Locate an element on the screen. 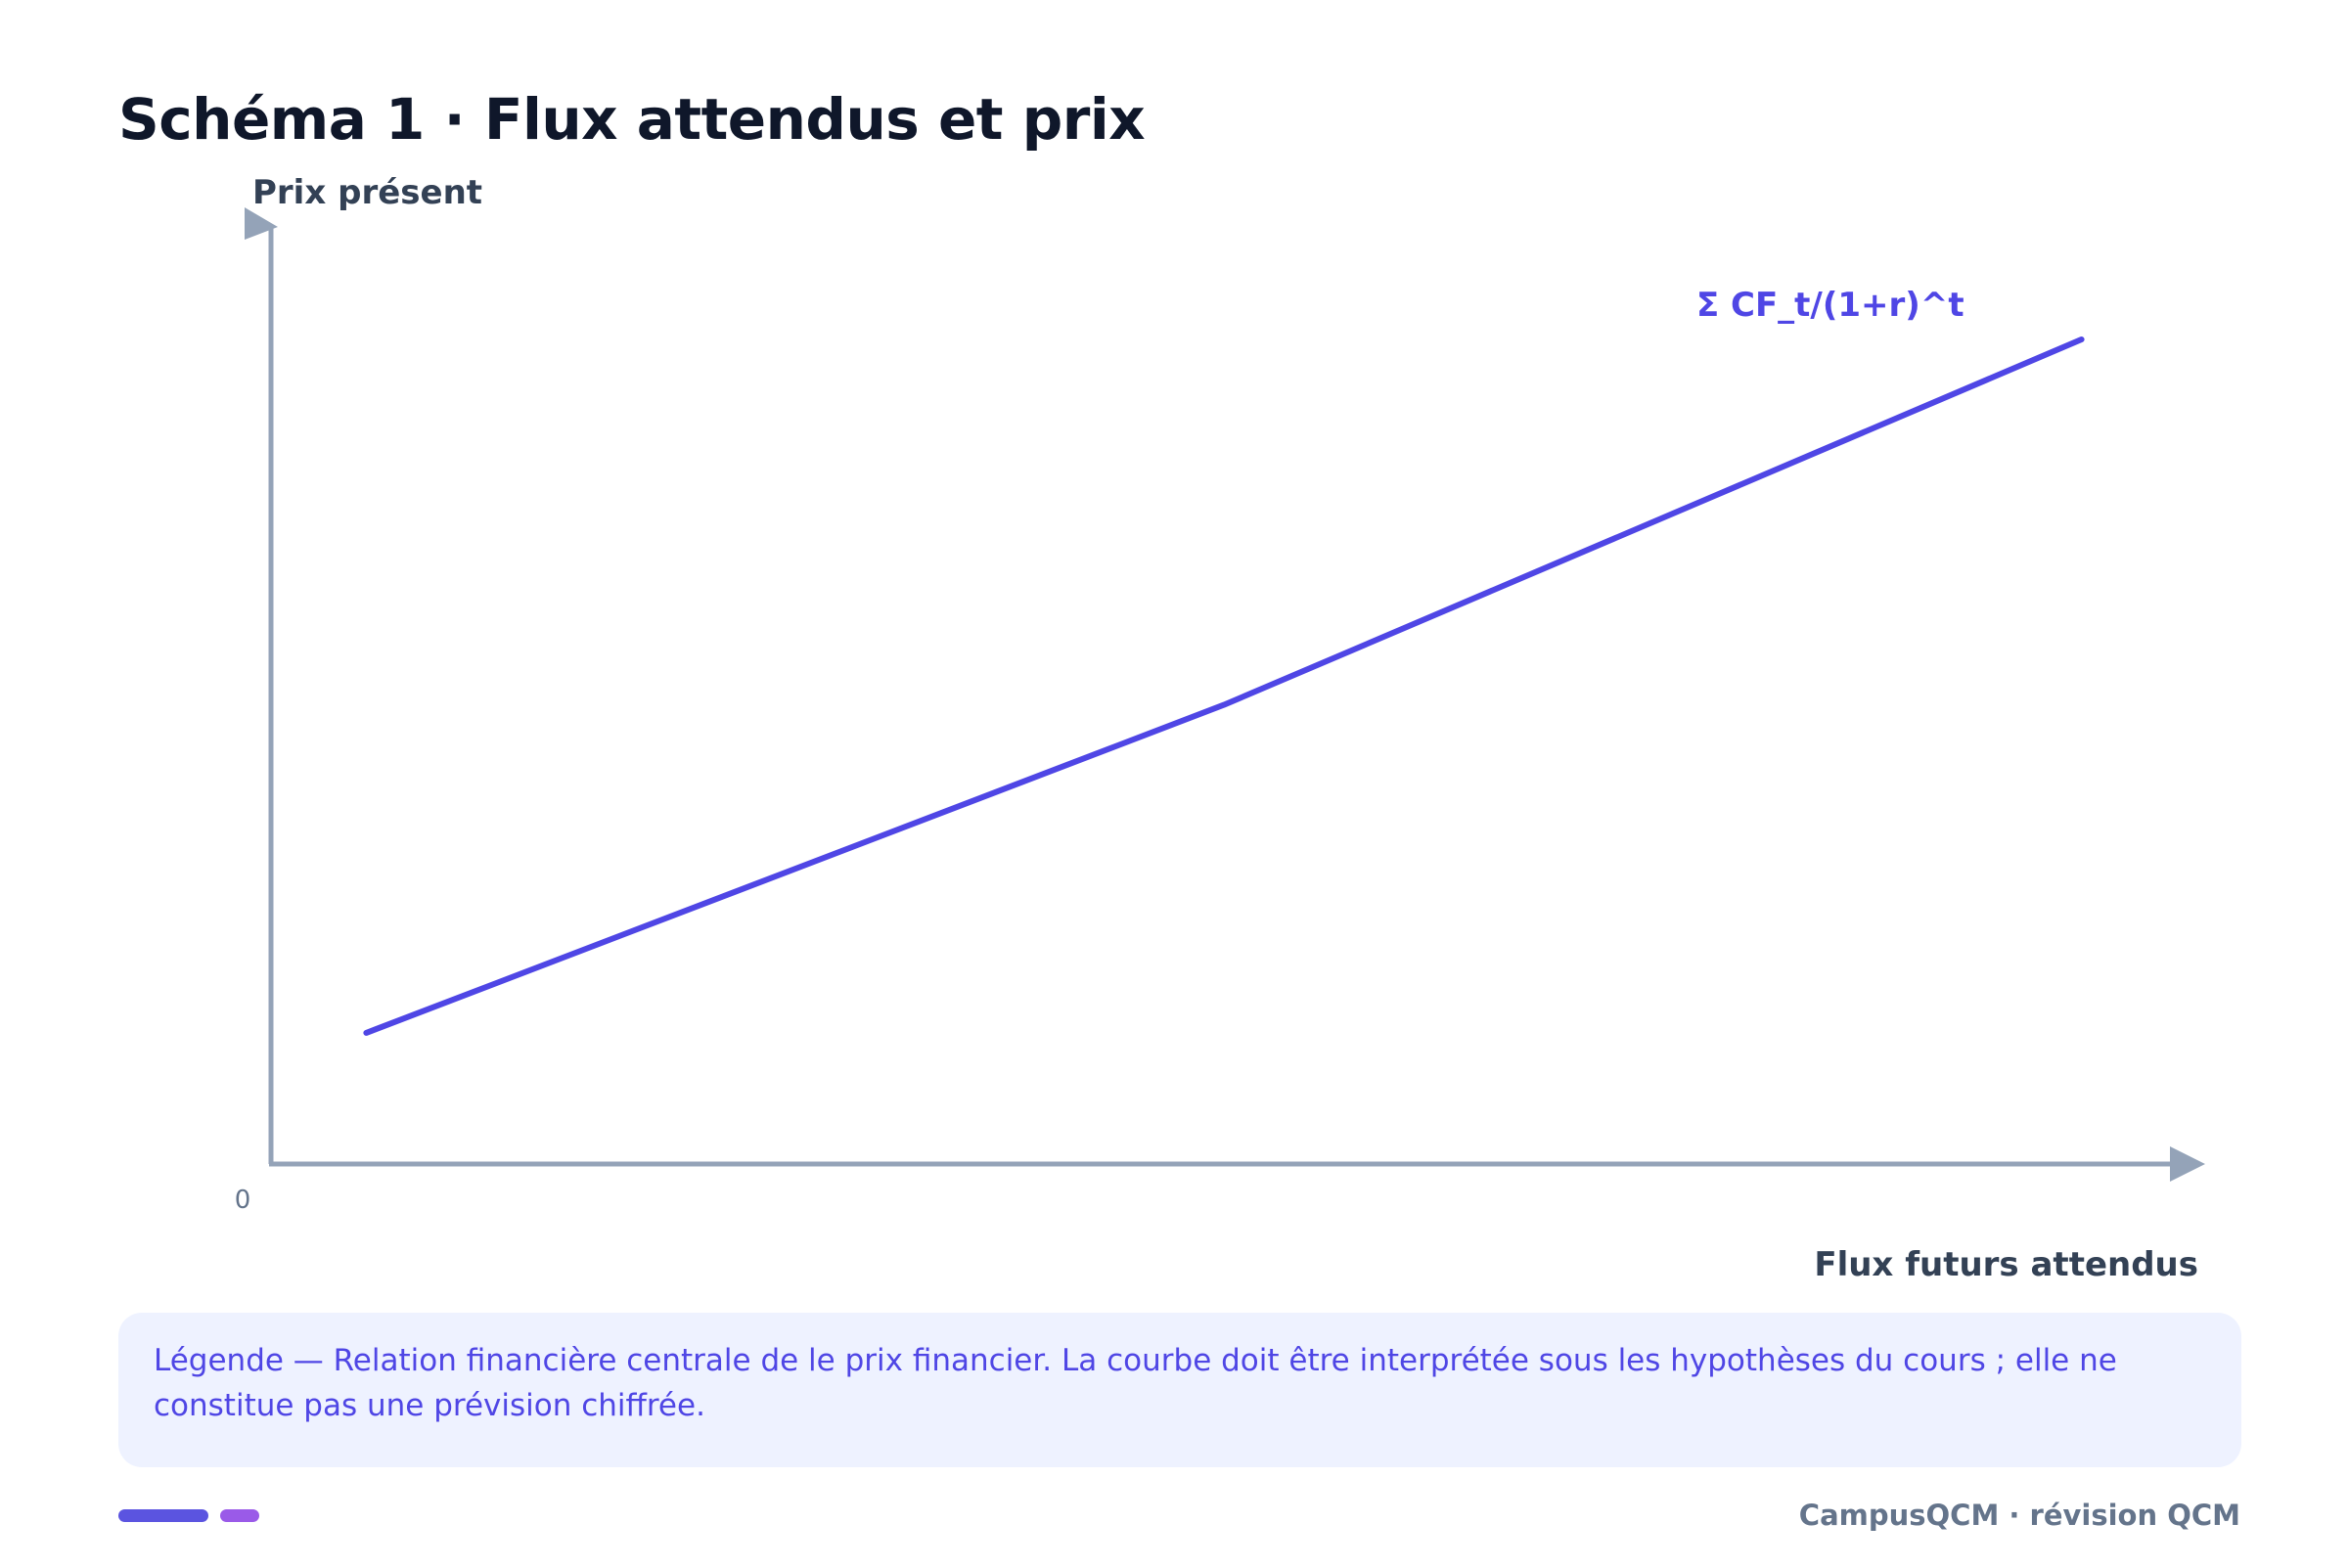  y-axis-title: Prix présent is located at coordinates (367, 192).